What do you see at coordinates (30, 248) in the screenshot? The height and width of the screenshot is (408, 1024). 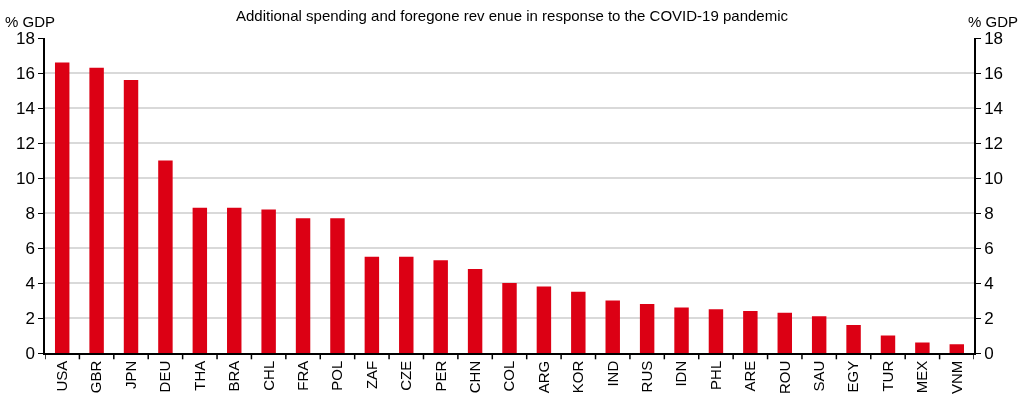 I see `y-tick-label: 6` at bounding box center [30, 248].